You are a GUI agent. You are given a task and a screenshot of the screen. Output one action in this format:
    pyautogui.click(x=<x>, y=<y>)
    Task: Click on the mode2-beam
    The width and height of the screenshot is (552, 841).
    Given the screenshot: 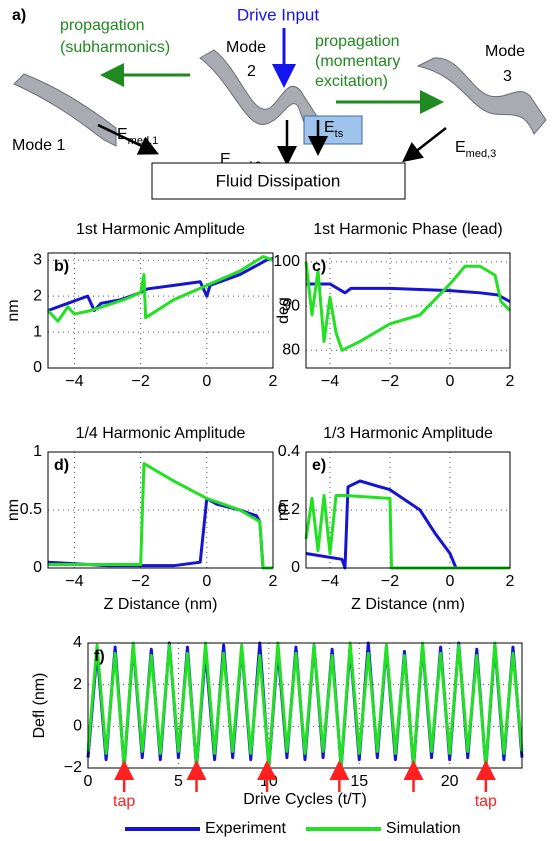 What is the action you would take?
    pyautogui.click(x=259, y=89)
    